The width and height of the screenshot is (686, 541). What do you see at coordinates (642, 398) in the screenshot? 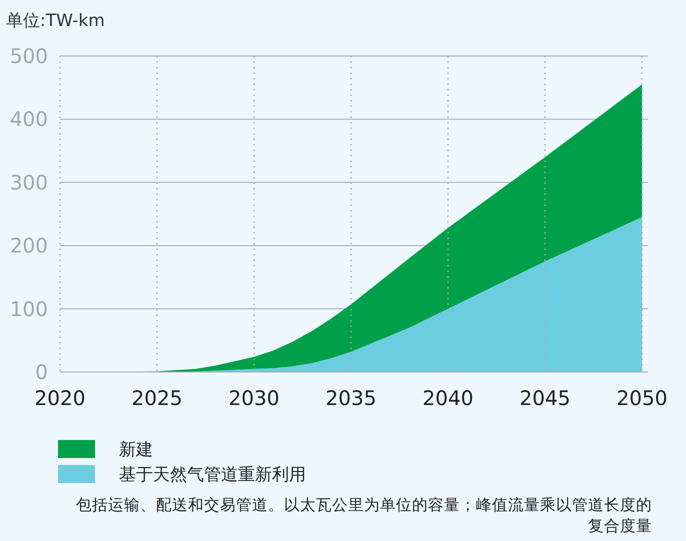
I see `x-tick-label: 2050` at bounding box center [642, 398].